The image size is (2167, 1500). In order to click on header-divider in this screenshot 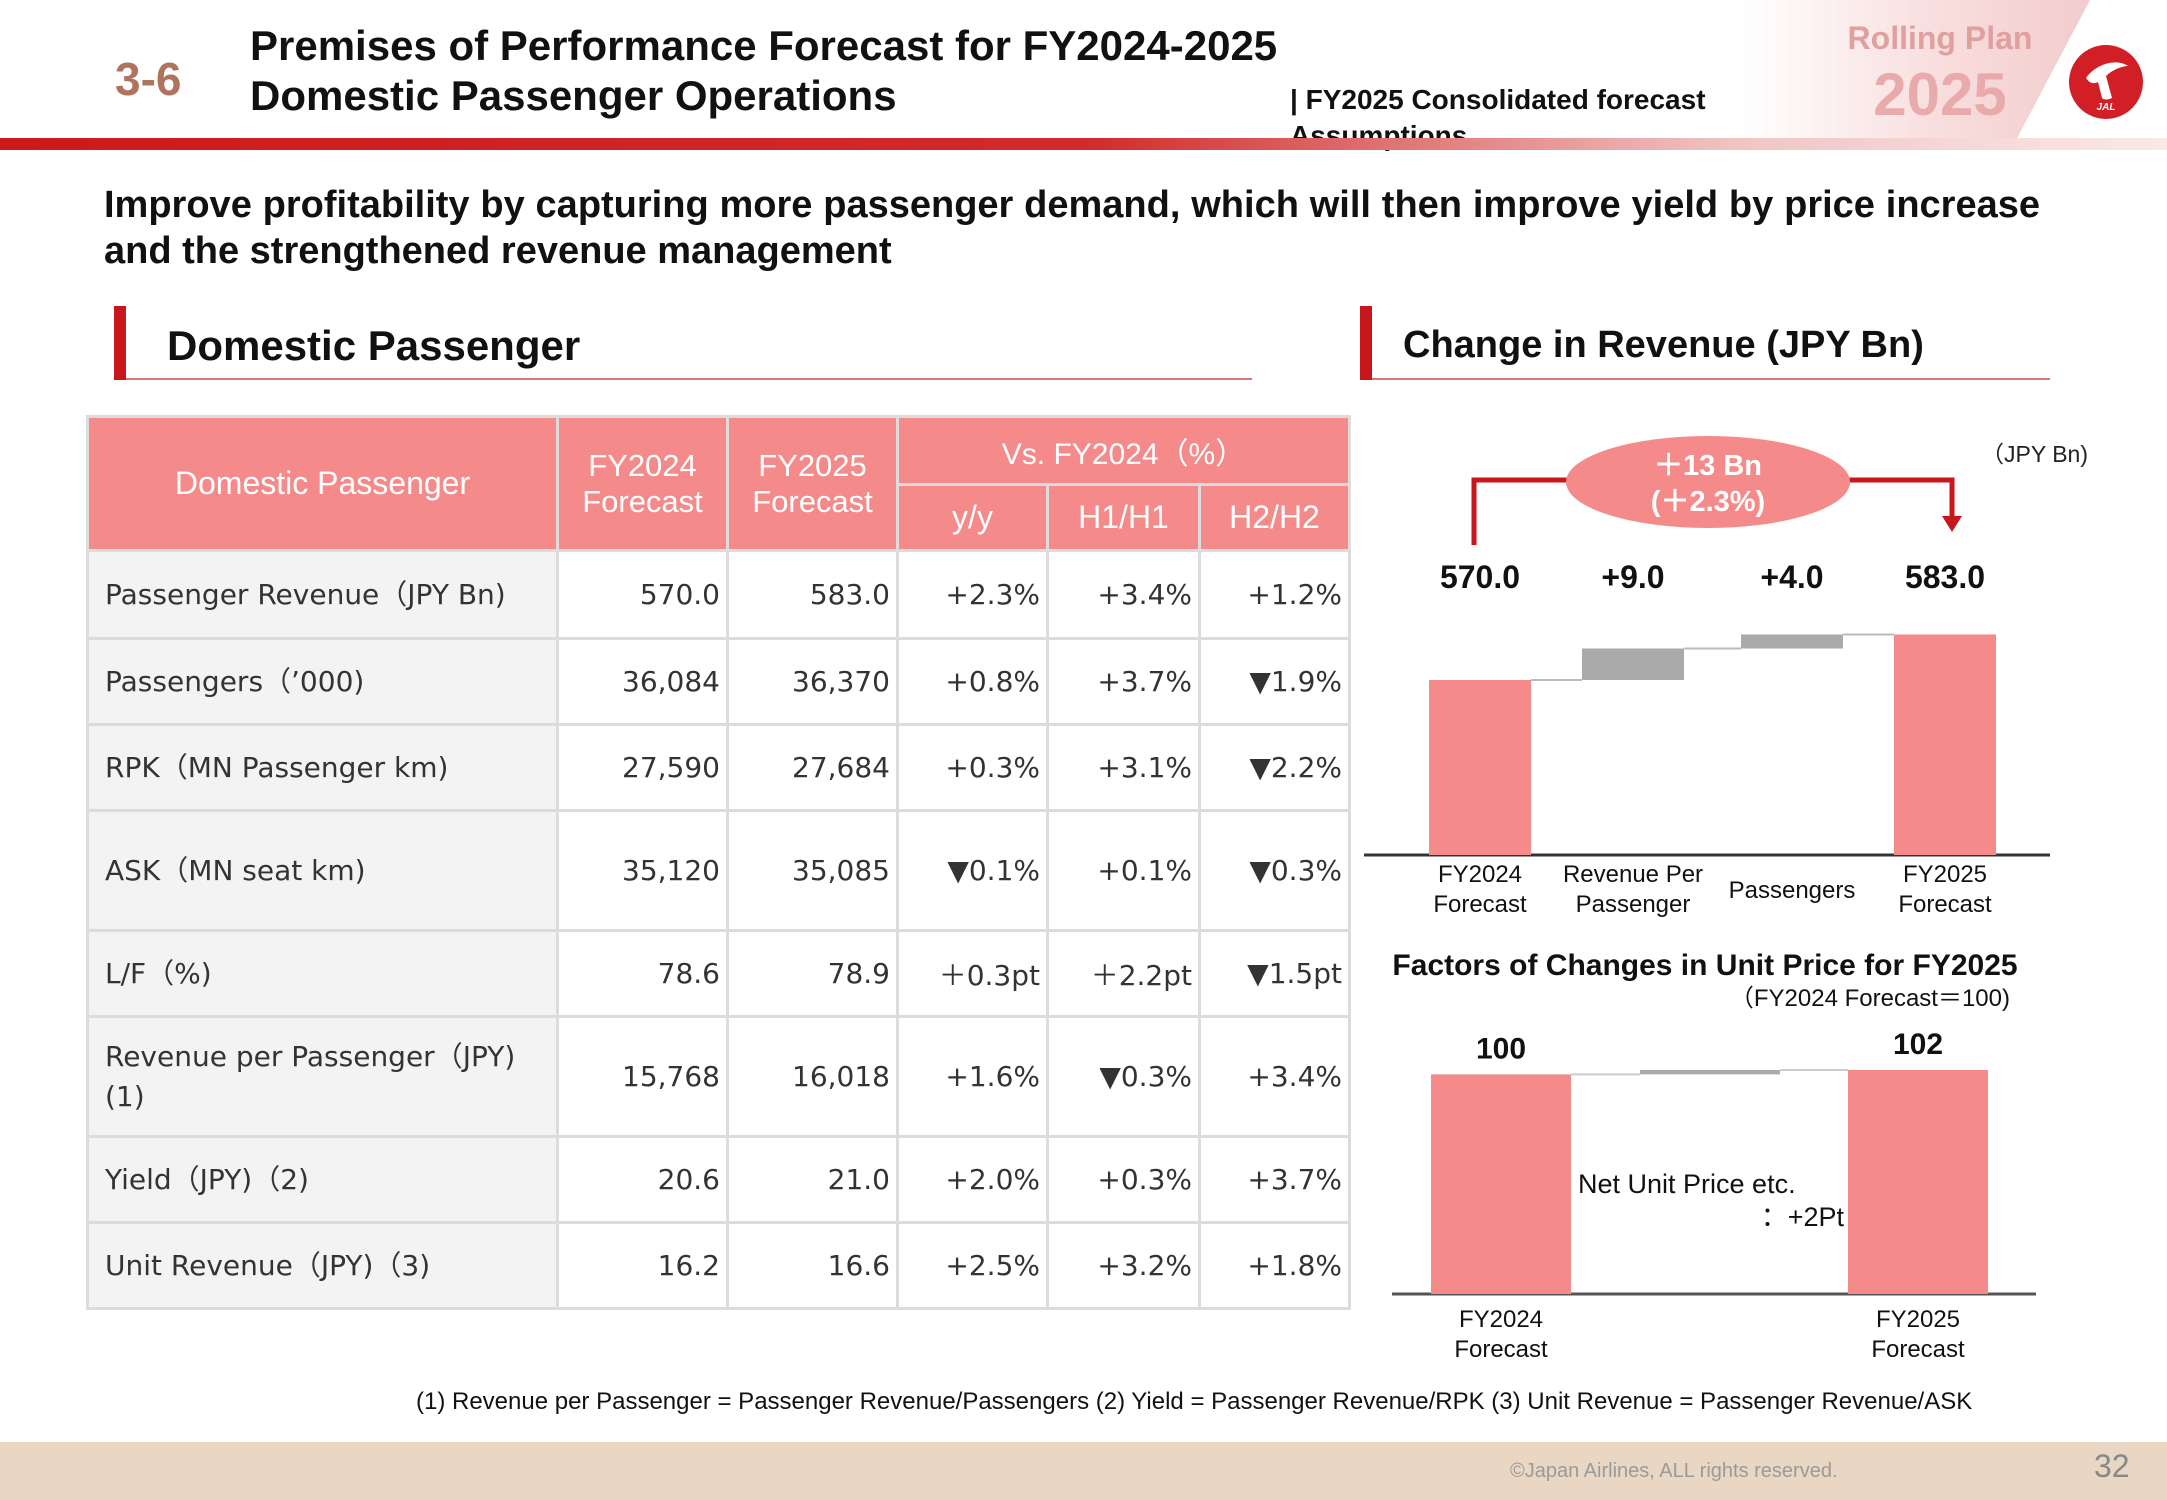, I will do `click(1083, 144)`.